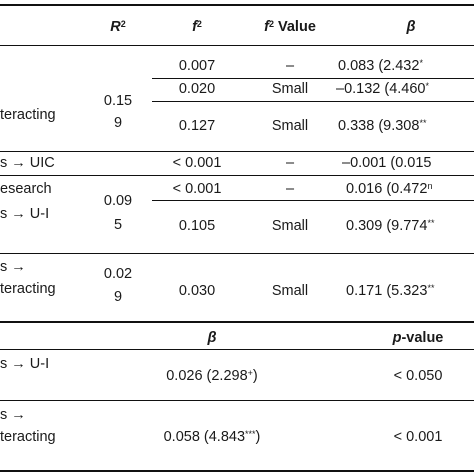  Describe the element at coordinates (237, 322) in the screenshot. I see `section-rule` at that location.